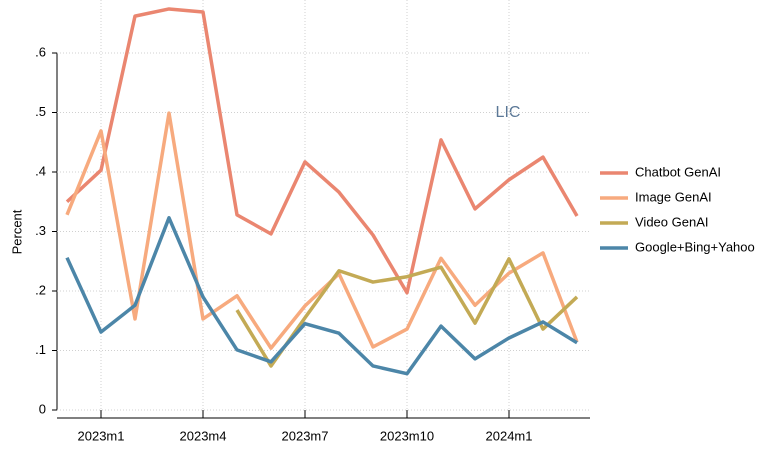 Image resolution: width=762 pixels, height=459 pixels. I want to click on x-tick-label: 2023m7, so click(305, 435).